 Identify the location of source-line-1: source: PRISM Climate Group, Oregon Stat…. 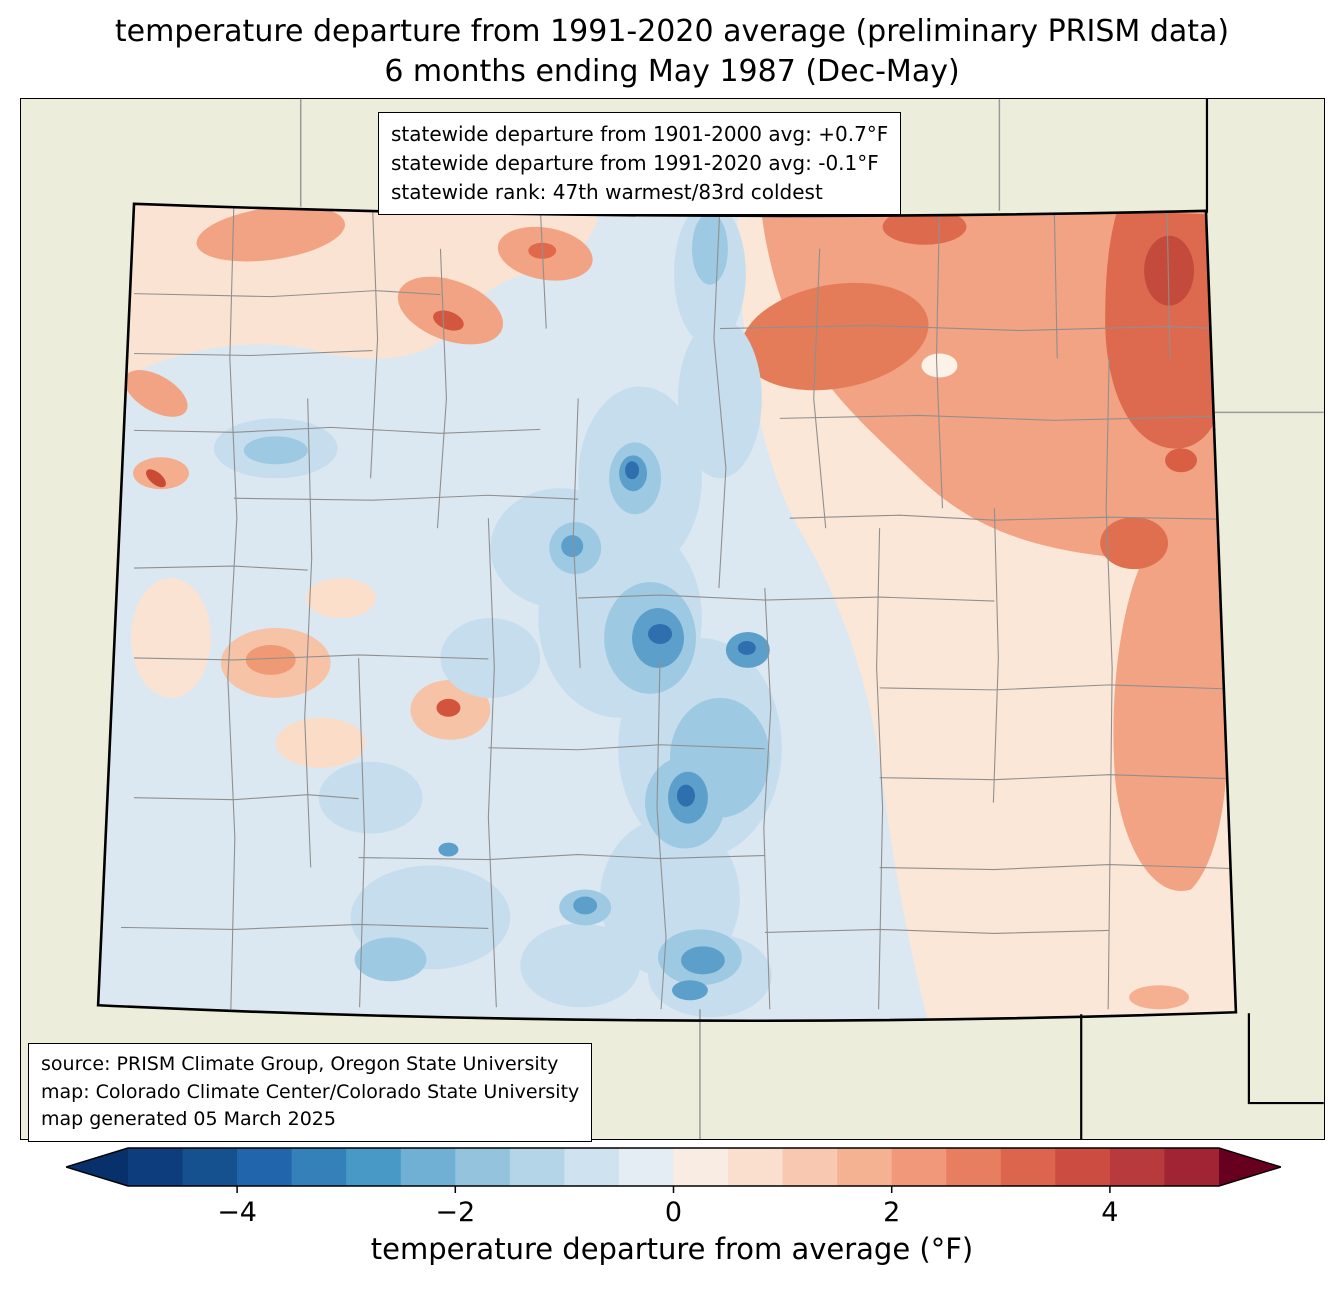
(300, 1064).